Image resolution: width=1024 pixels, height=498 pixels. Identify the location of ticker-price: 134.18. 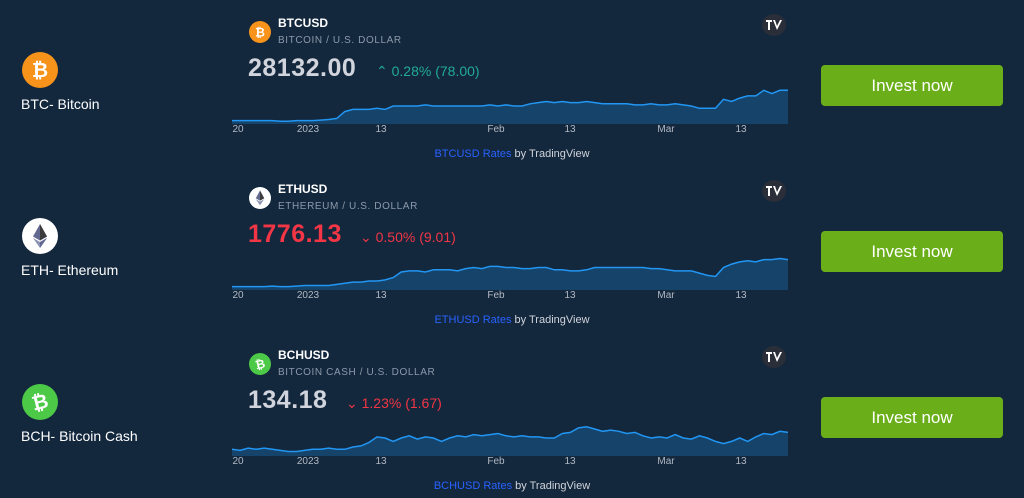
(288, 400).